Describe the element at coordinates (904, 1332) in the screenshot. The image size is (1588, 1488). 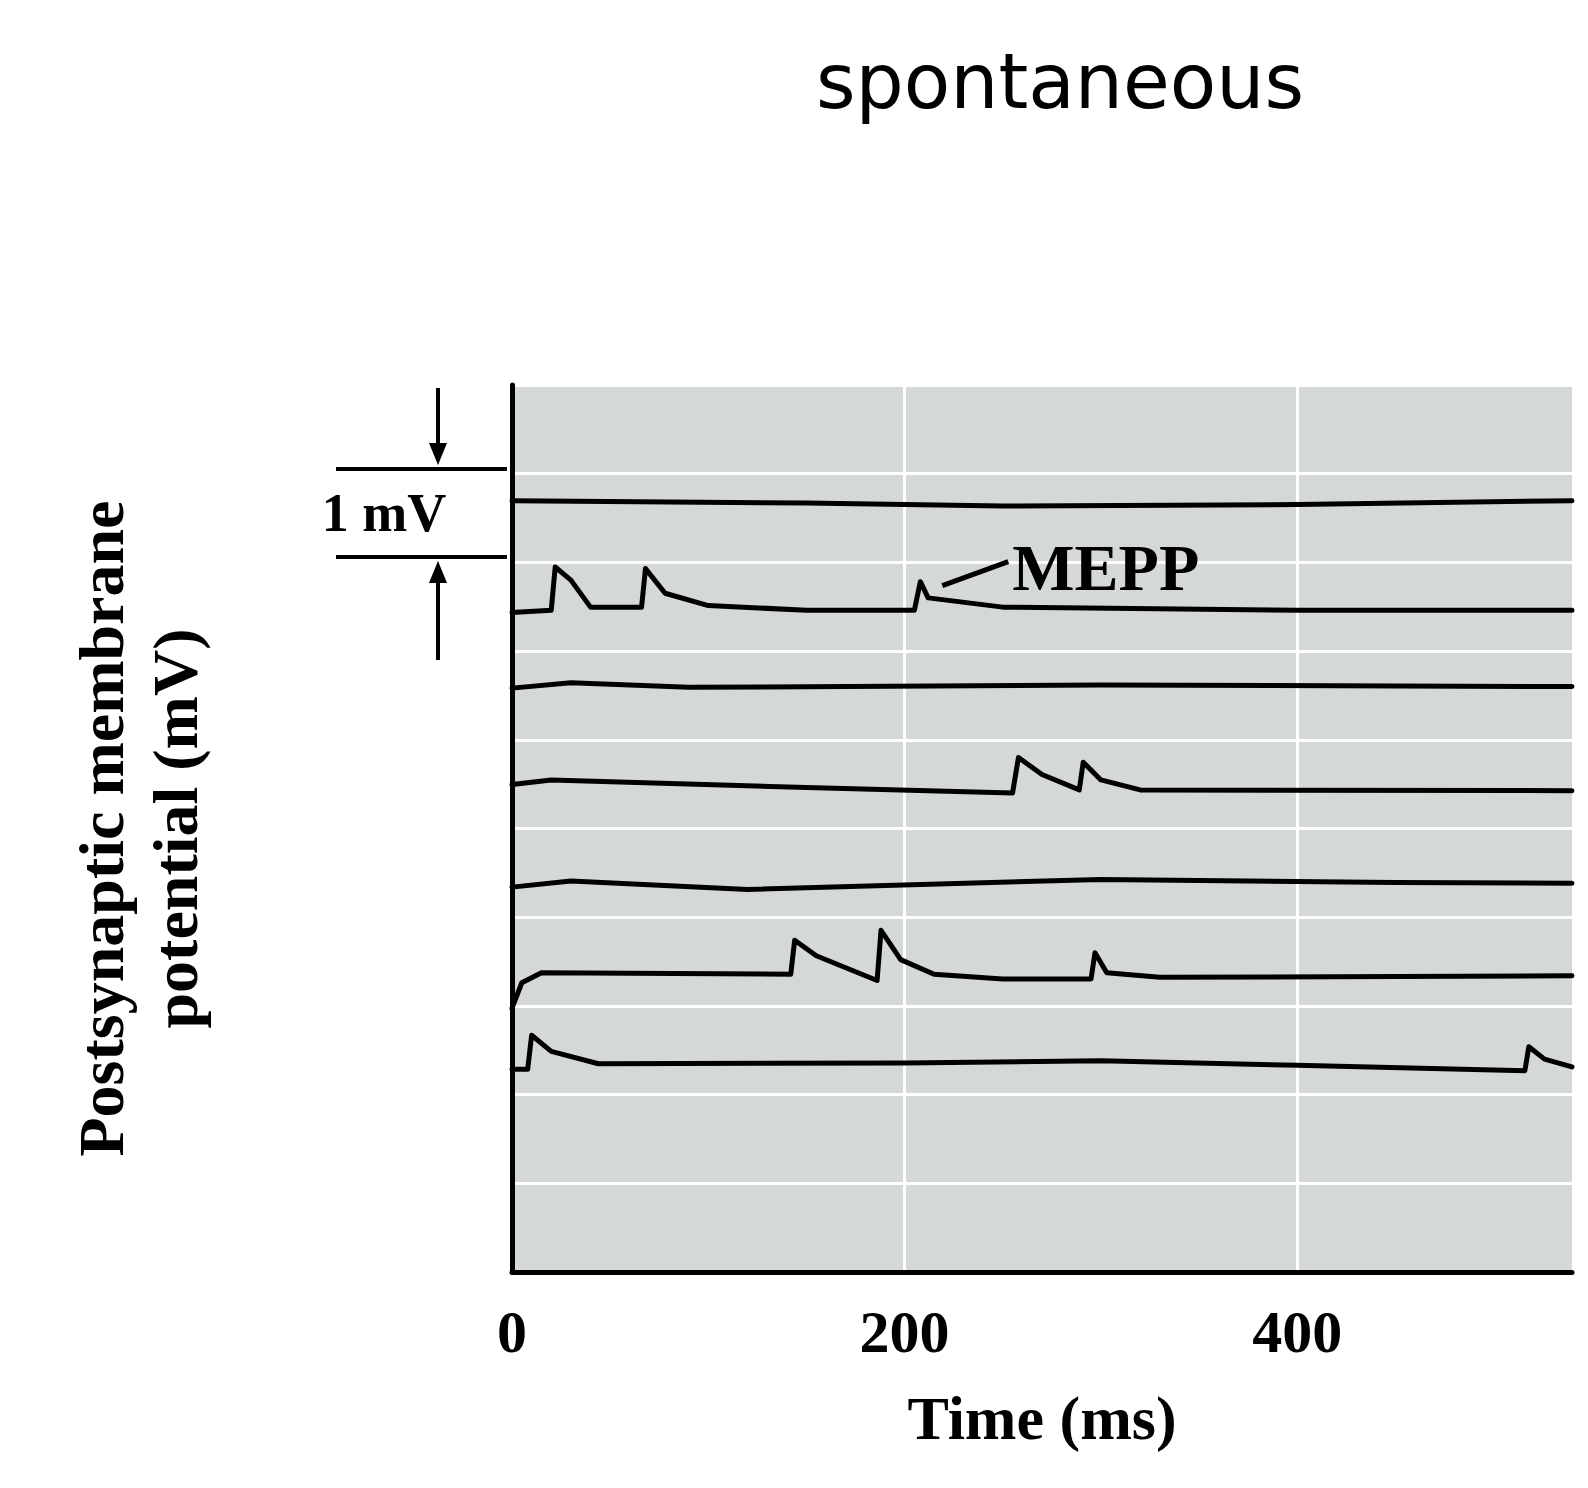
I see `x-tick-label: 200` at that location.